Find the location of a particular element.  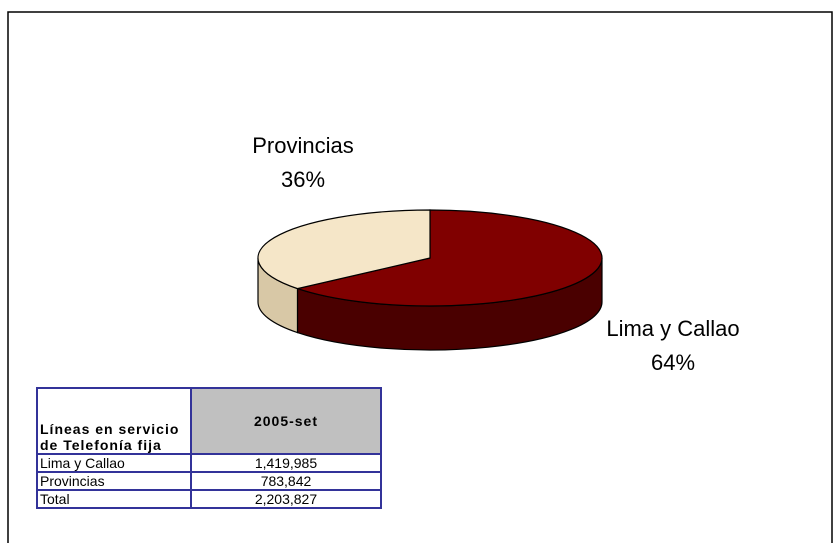

cell: 783,842 is located at coordinates (286, 481).